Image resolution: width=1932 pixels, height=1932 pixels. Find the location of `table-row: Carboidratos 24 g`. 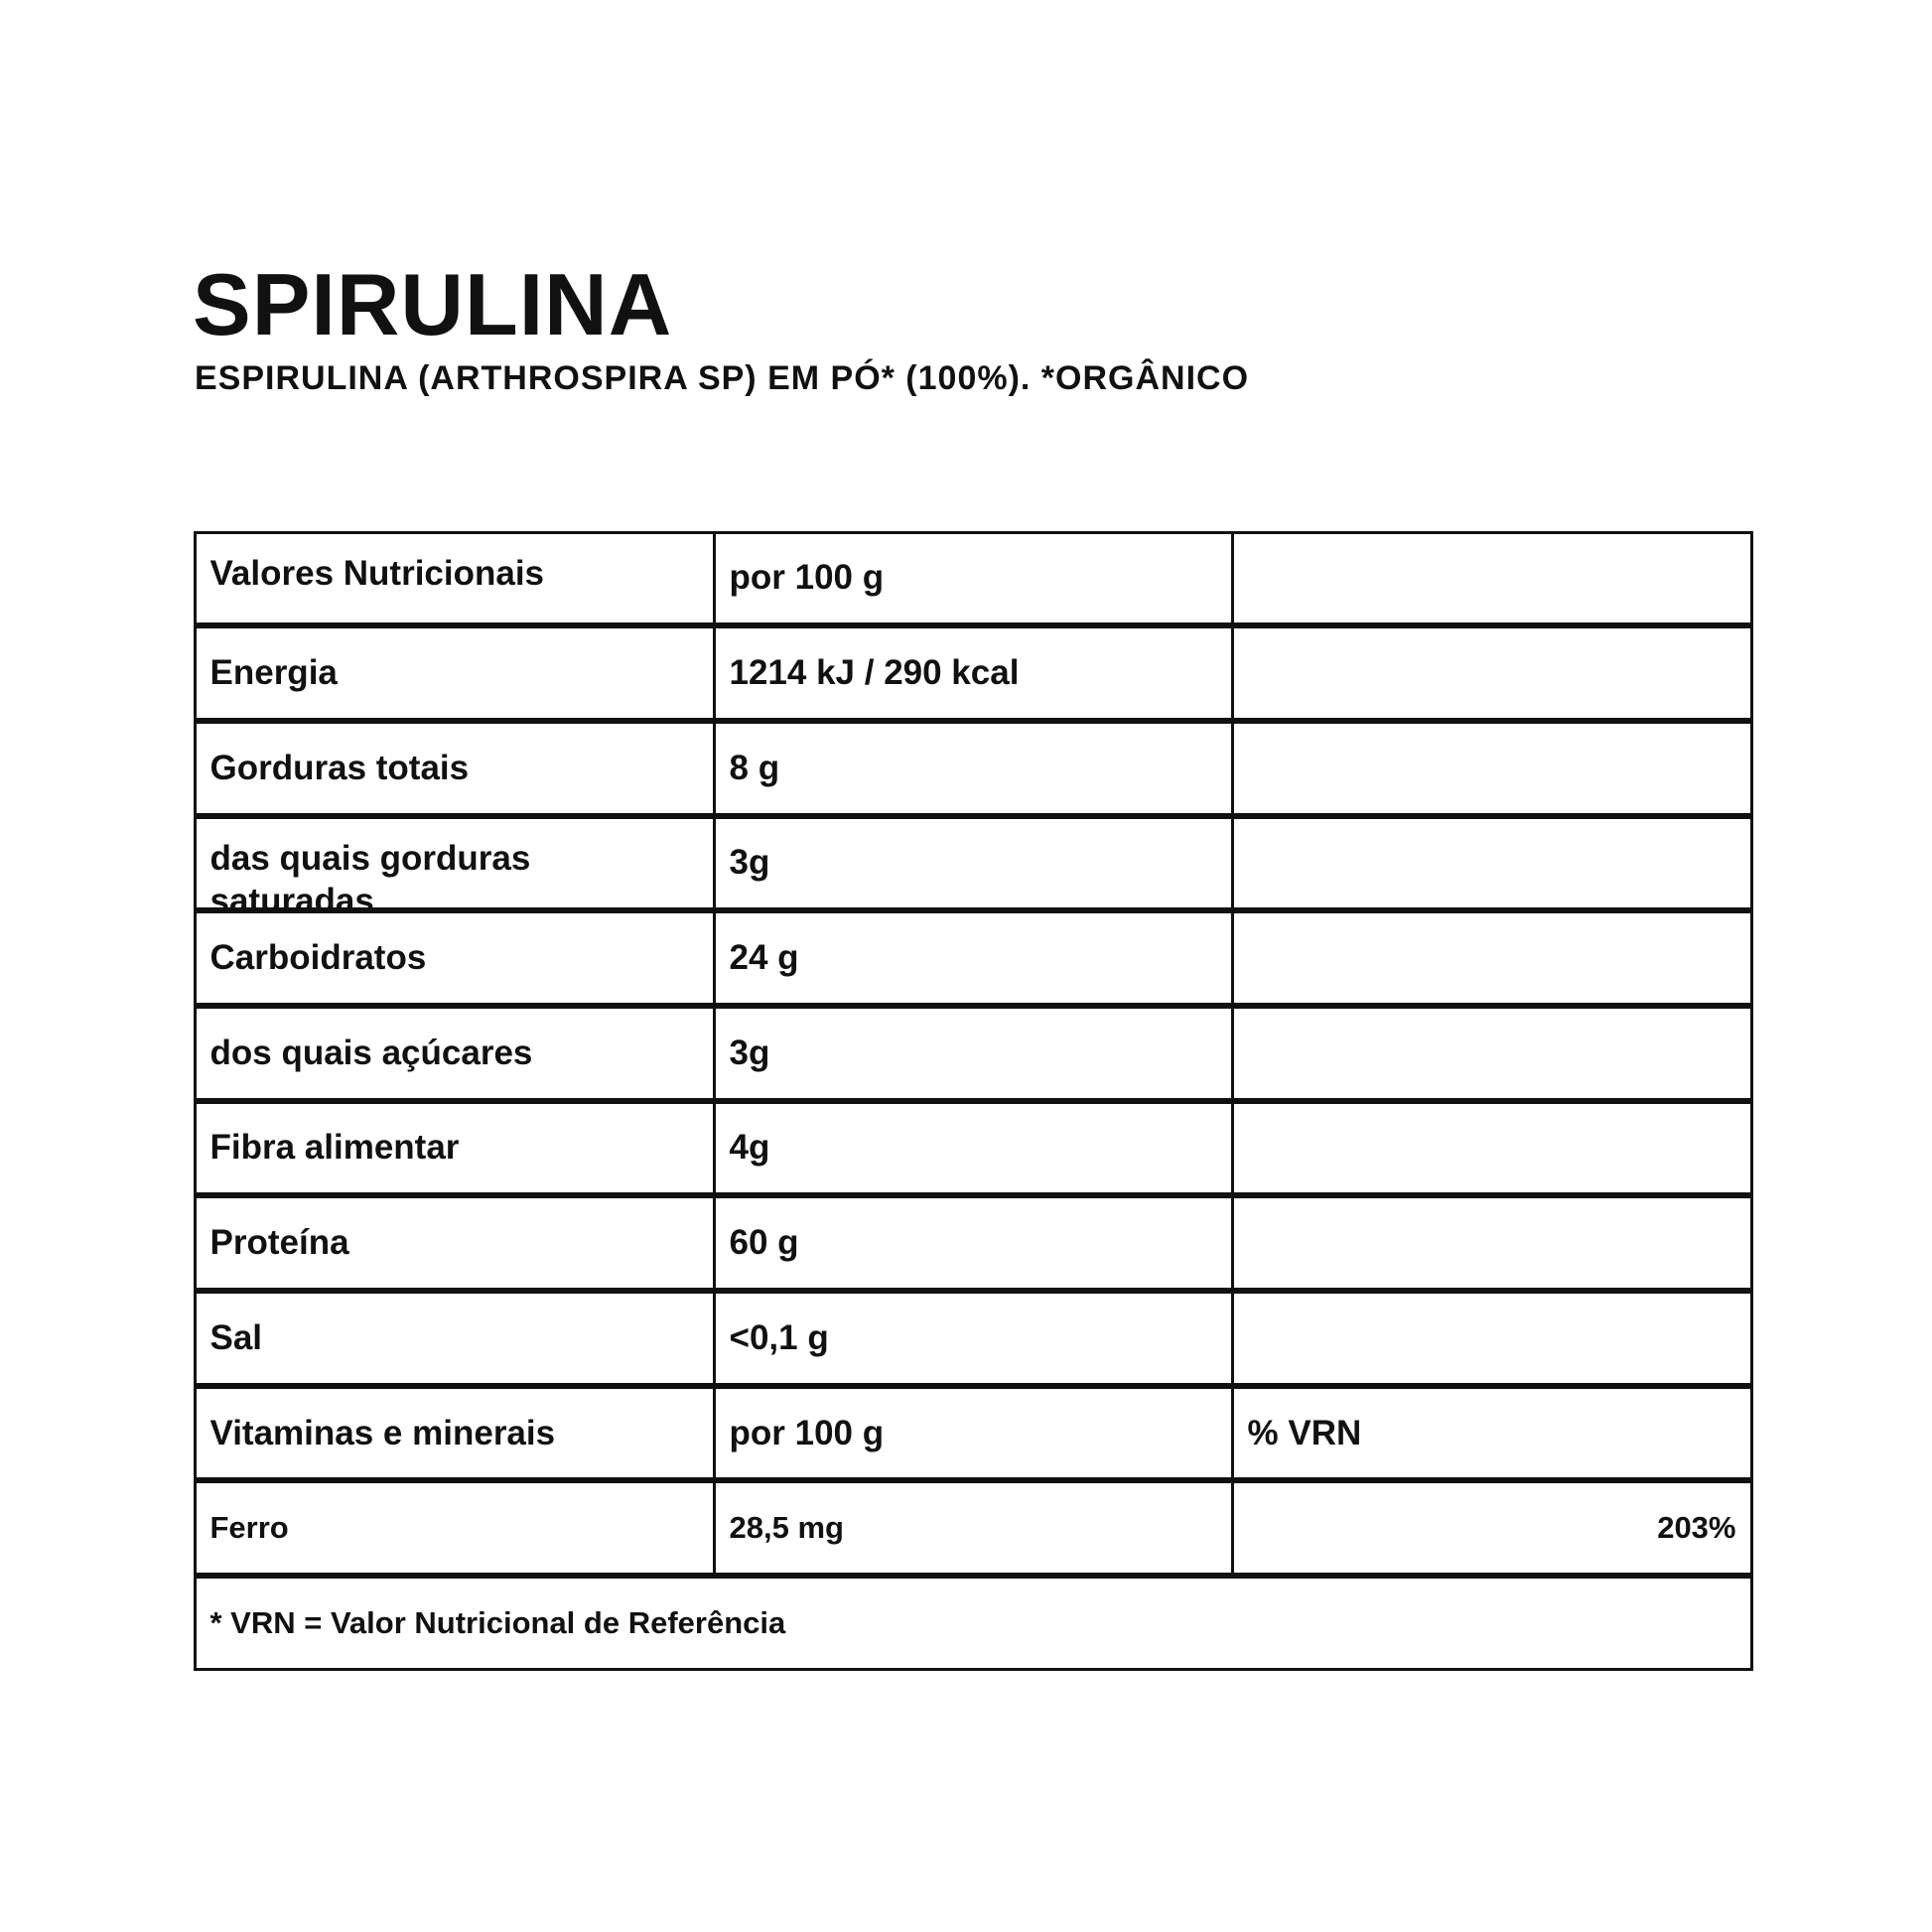

table-row: Carboidratos 24 g is located at coordinates (973, 959).